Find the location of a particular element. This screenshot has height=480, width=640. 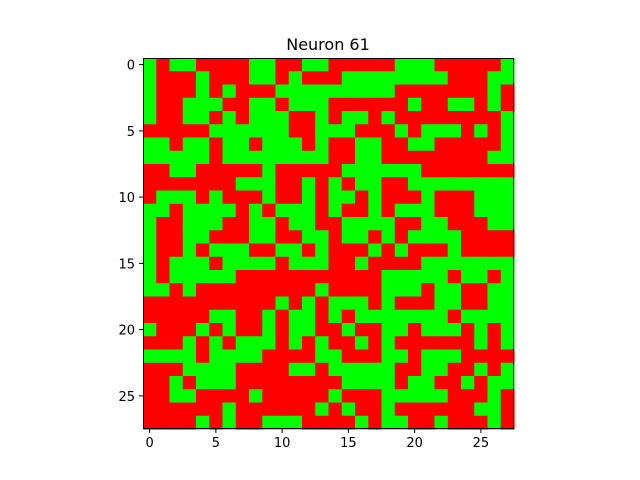

x-tick-label: 15 is located at coordinates (348, 443).